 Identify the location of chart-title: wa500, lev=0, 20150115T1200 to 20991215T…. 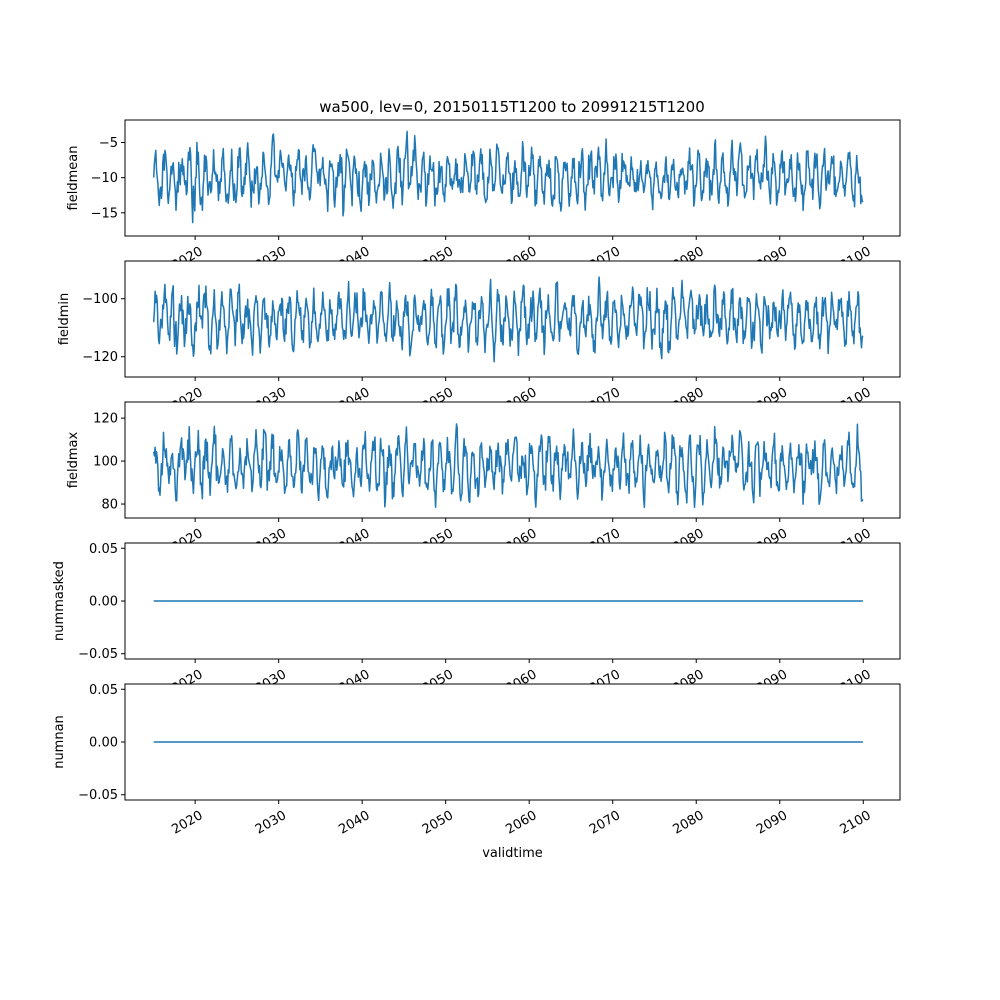
(512, 107).